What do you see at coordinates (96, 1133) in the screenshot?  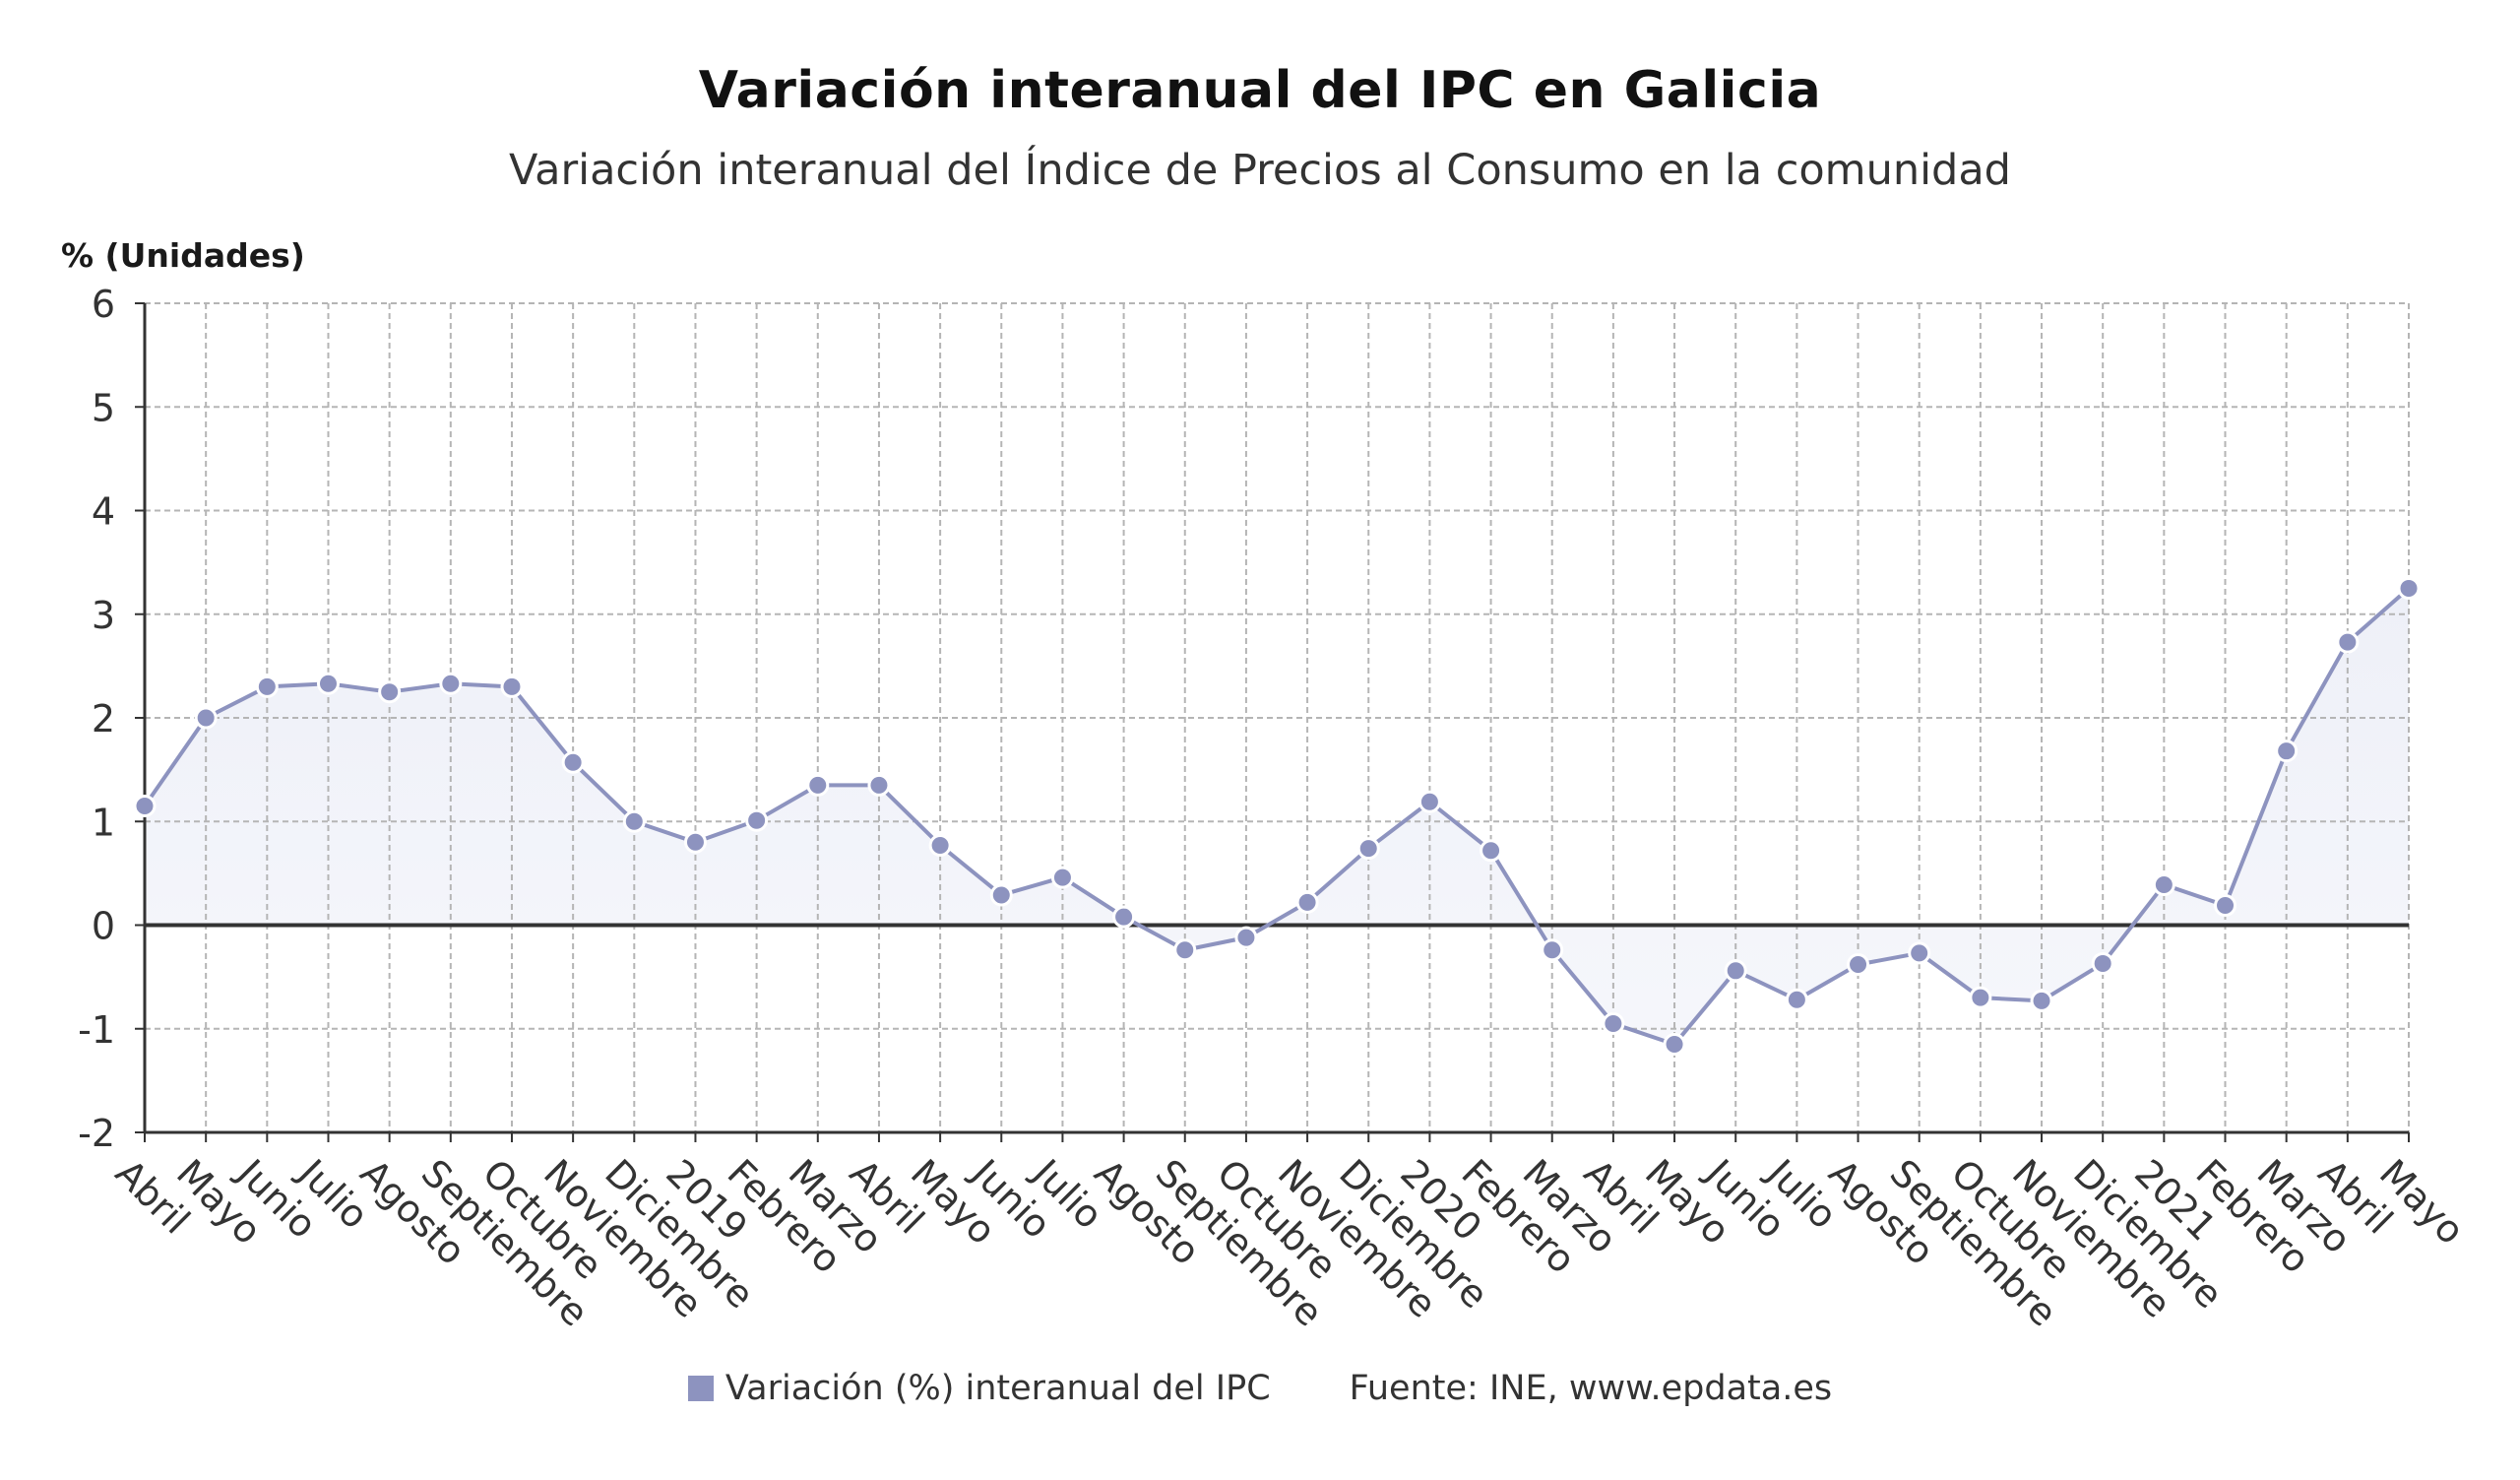 I see `y-tick-label: -2` at bounding box center [96, 1133].